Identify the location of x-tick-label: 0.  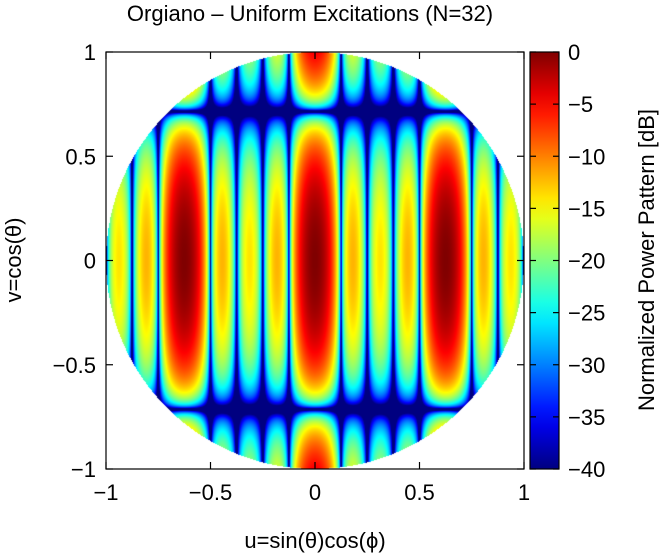
(315, 492).